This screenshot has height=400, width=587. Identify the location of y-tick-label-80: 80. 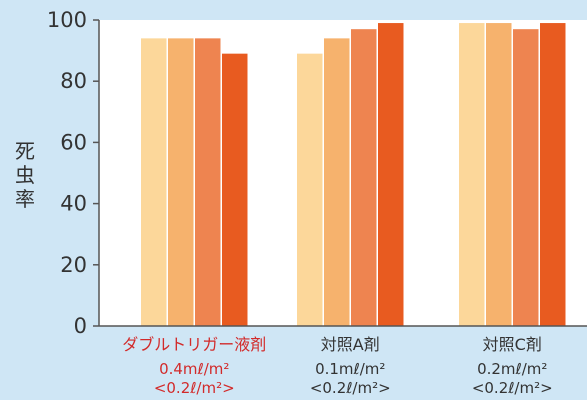
(73, 81).